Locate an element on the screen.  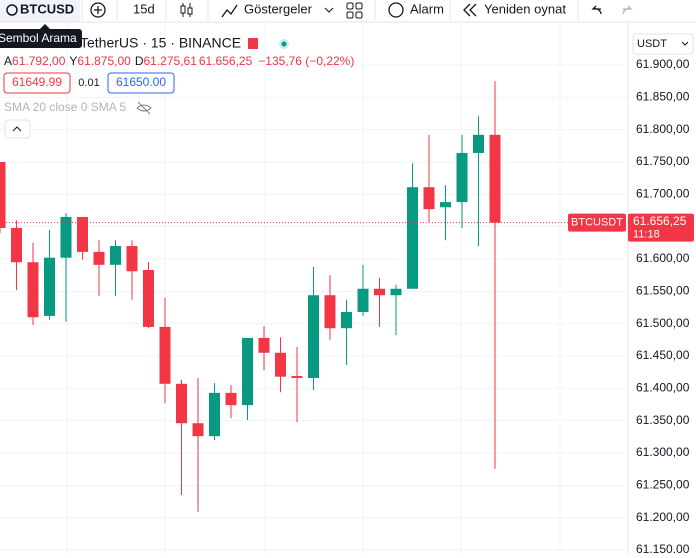
y-tick-label: 61.600,00 is located at coordinates (663, 258).